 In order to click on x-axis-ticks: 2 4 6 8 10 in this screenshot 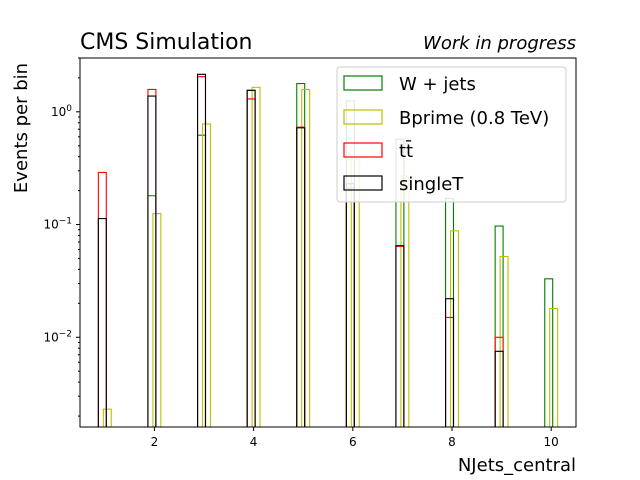, I will do `click(355, 438)`.